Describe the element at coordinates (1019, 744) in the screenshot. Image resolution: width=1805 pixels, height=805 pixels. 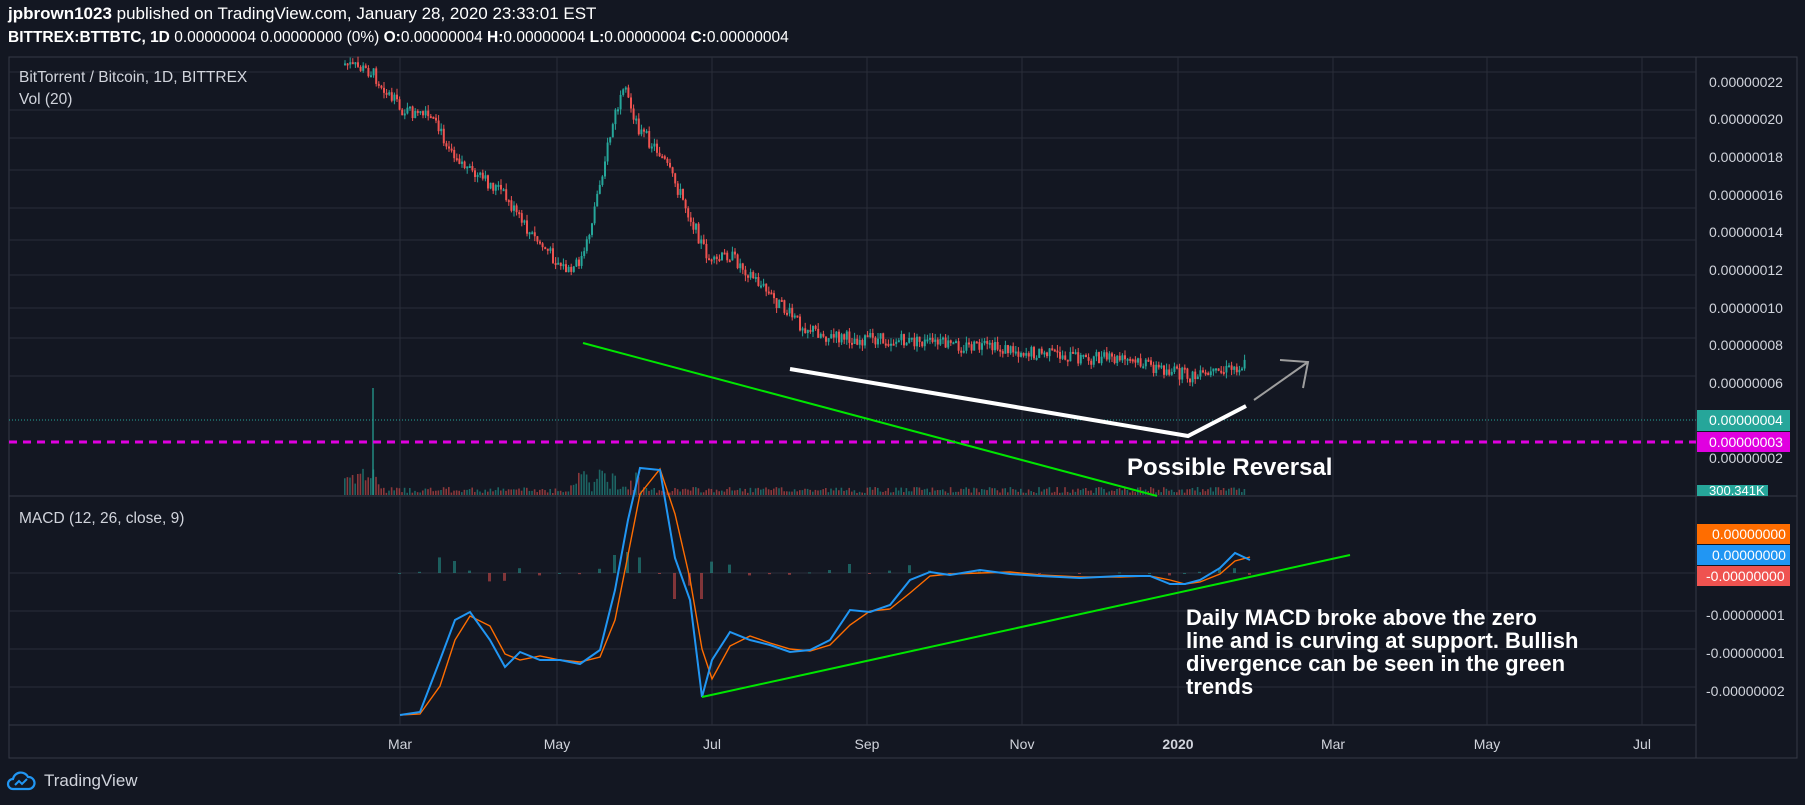
I see `time-axis: Mar May Jul Sep Nov 2020 Mar May Jul` at that location.